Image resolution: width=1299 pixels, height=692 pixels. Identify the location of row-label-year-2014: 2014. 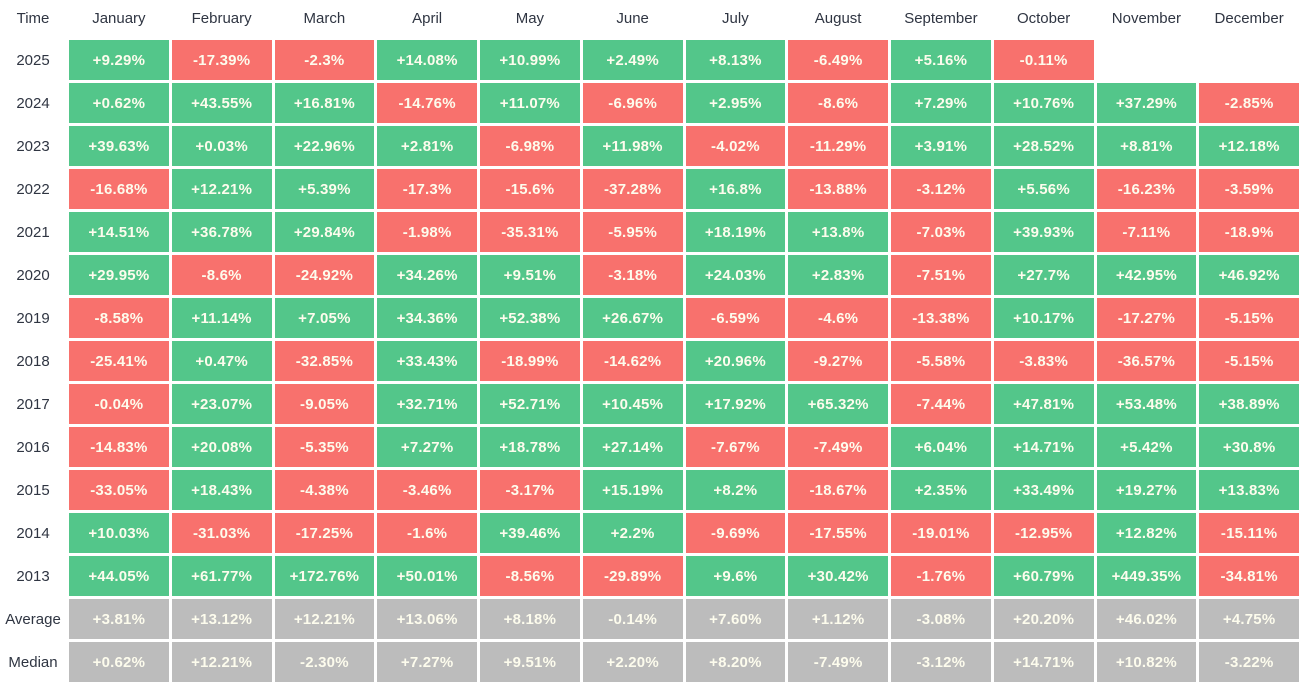
(33, 533).